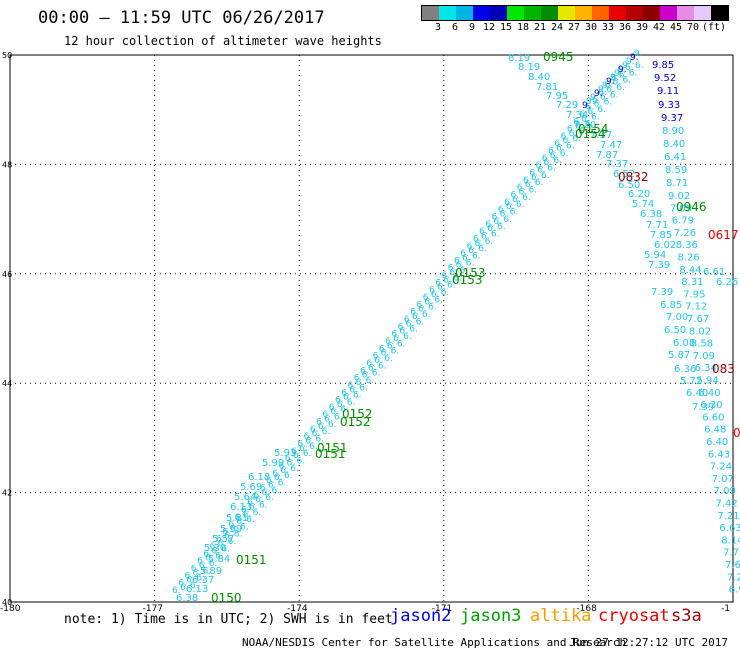 This screenshot has width=740, height=650. I want to click on swh-value: 7.42, so click(727, 504).